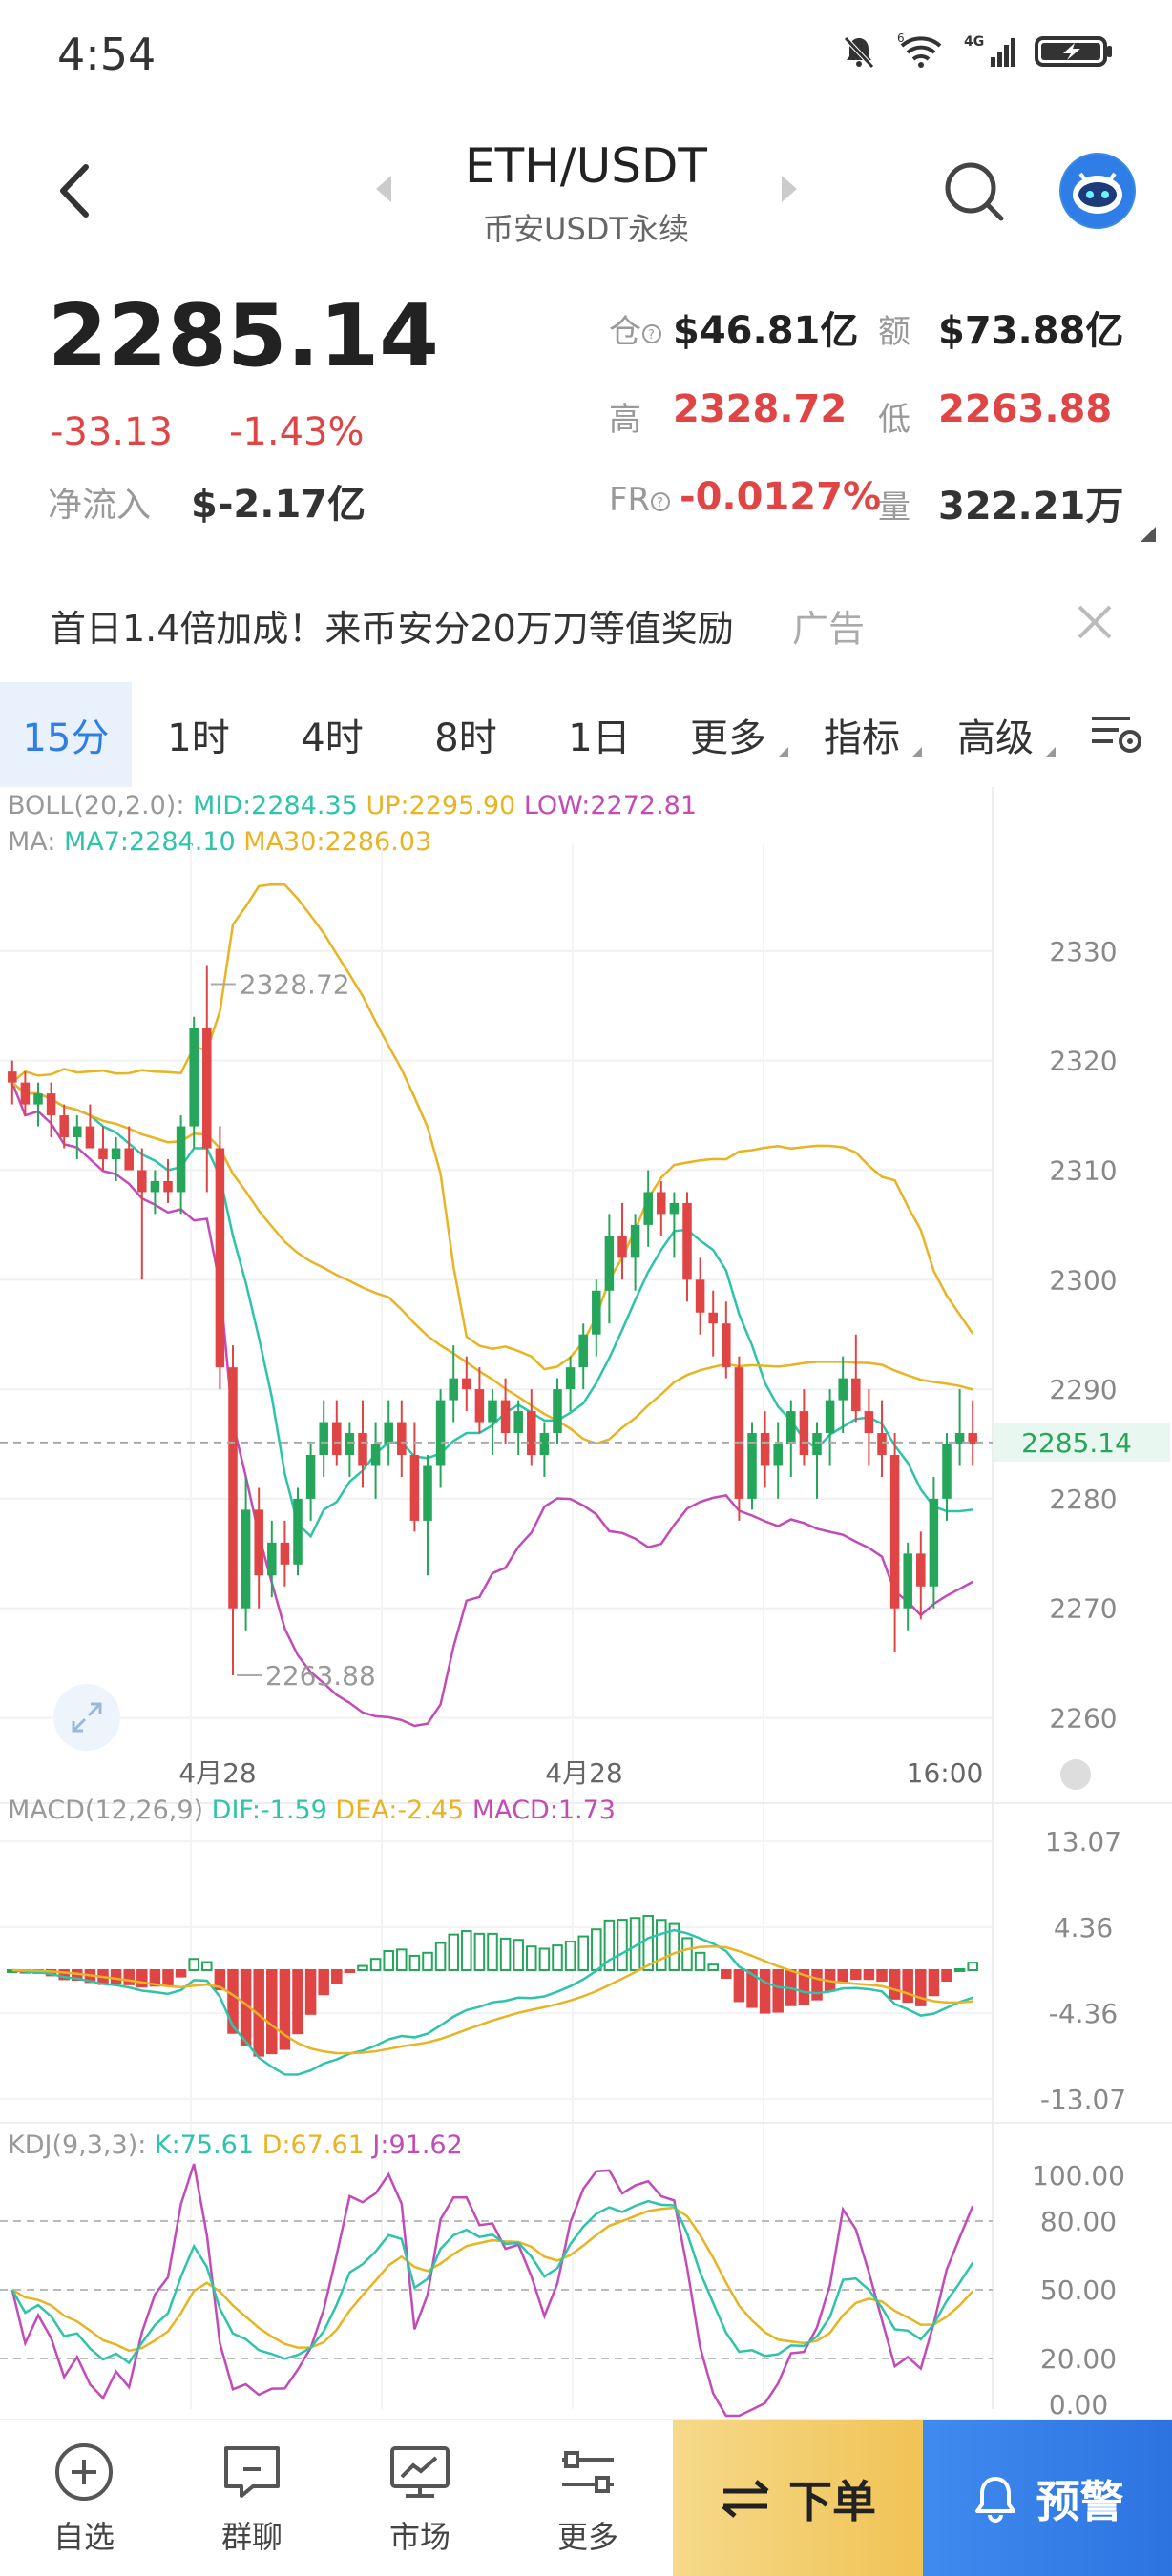 This screenshot has height=2576, width=1172. I want to click on tab-8h: 8时, so click(465, 738).